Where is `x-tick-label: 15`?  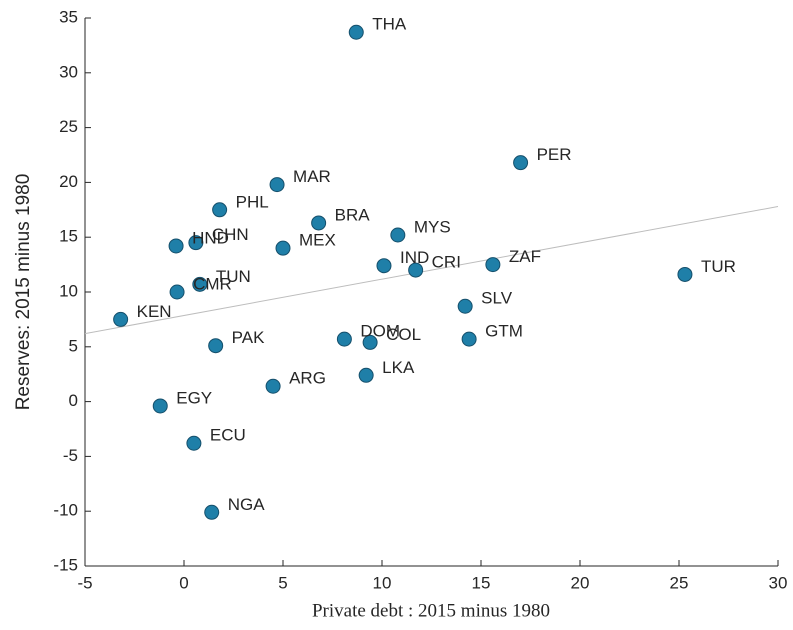 x-tick-label: 15 is located at coordinates (481, 582).